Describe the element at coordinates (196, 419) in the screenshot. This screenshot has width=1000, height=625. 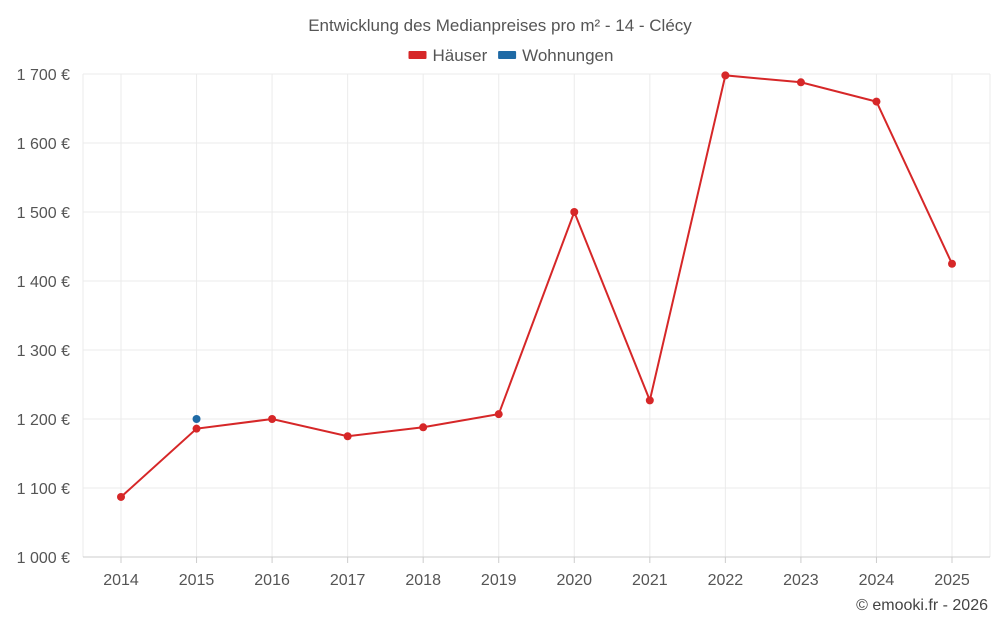
I see `data-point-wohnungen` at that location.